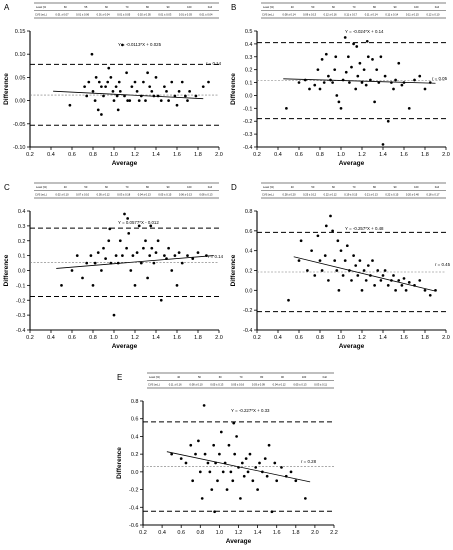 This screenshot has height=550, width=453. Describe the element at coordinates (133, 526) in the screenshot. I see `y-tick-label: -0.6` at that location.